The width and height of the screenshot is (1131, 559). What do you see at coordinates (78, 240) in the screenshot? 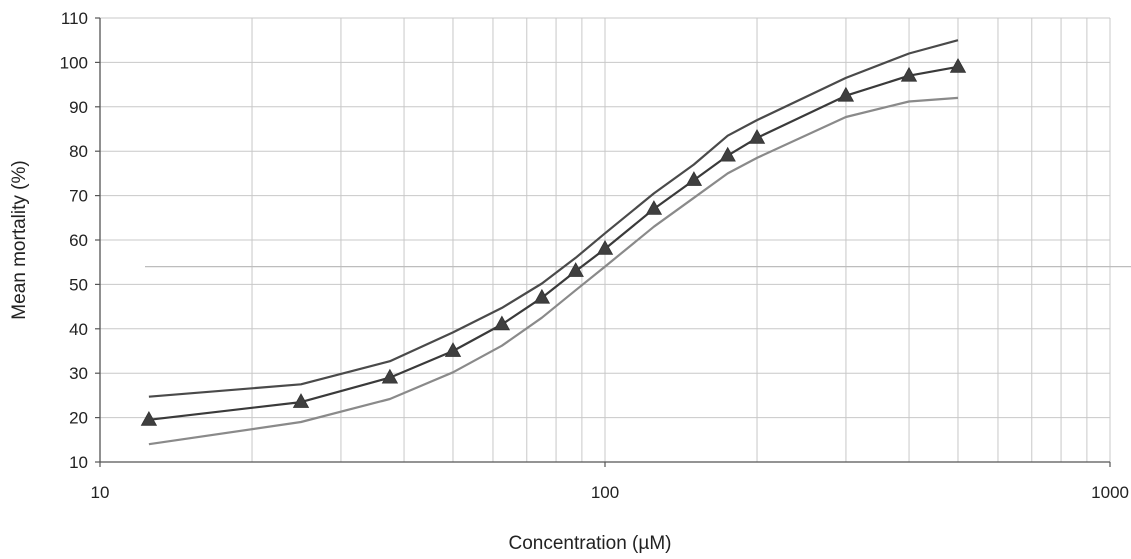
I see `y-tick-label: 60` at bounding box center [78, 240].